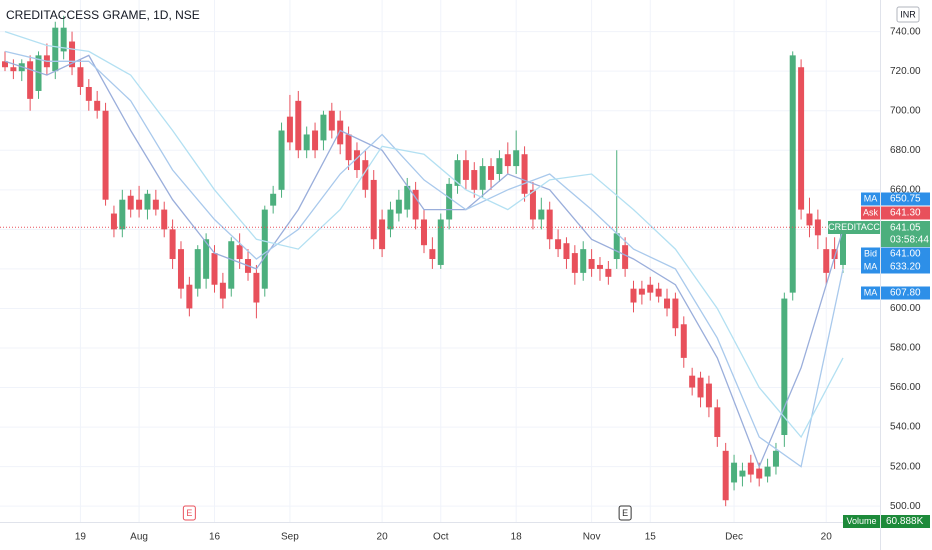  I want to click on price-label-name: Bid, so click(870, 253).